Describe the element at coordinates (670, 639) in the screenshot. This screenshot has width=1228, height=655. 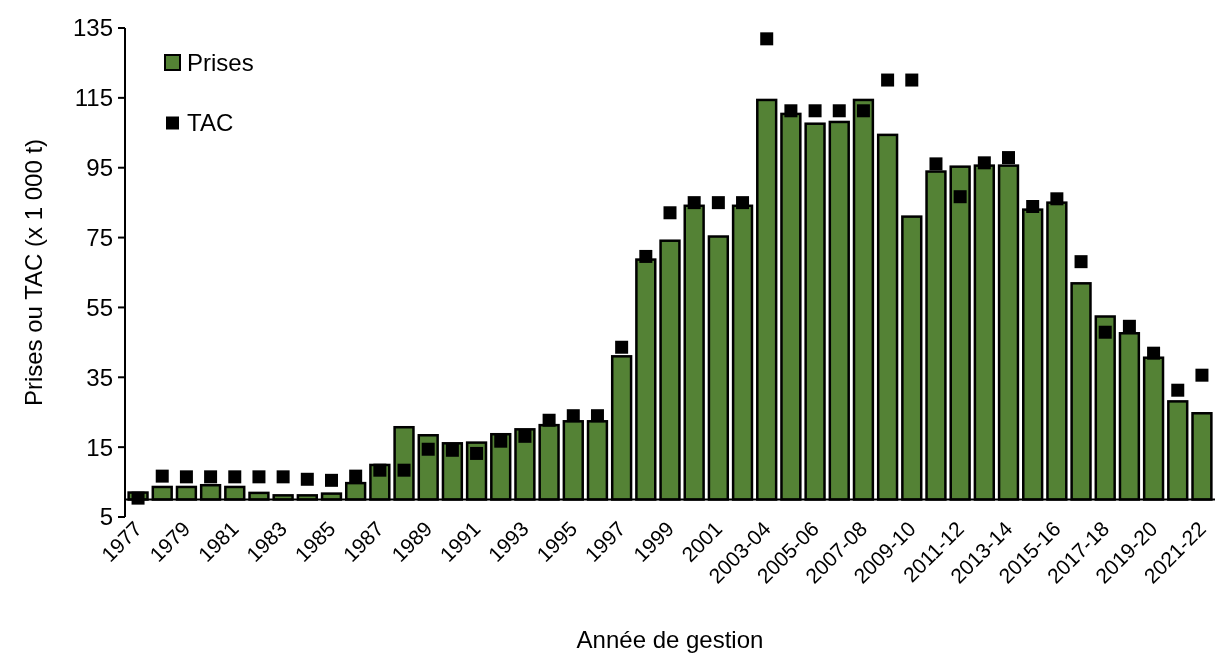
I see `x-axis-title: Année de gestion` at that location.